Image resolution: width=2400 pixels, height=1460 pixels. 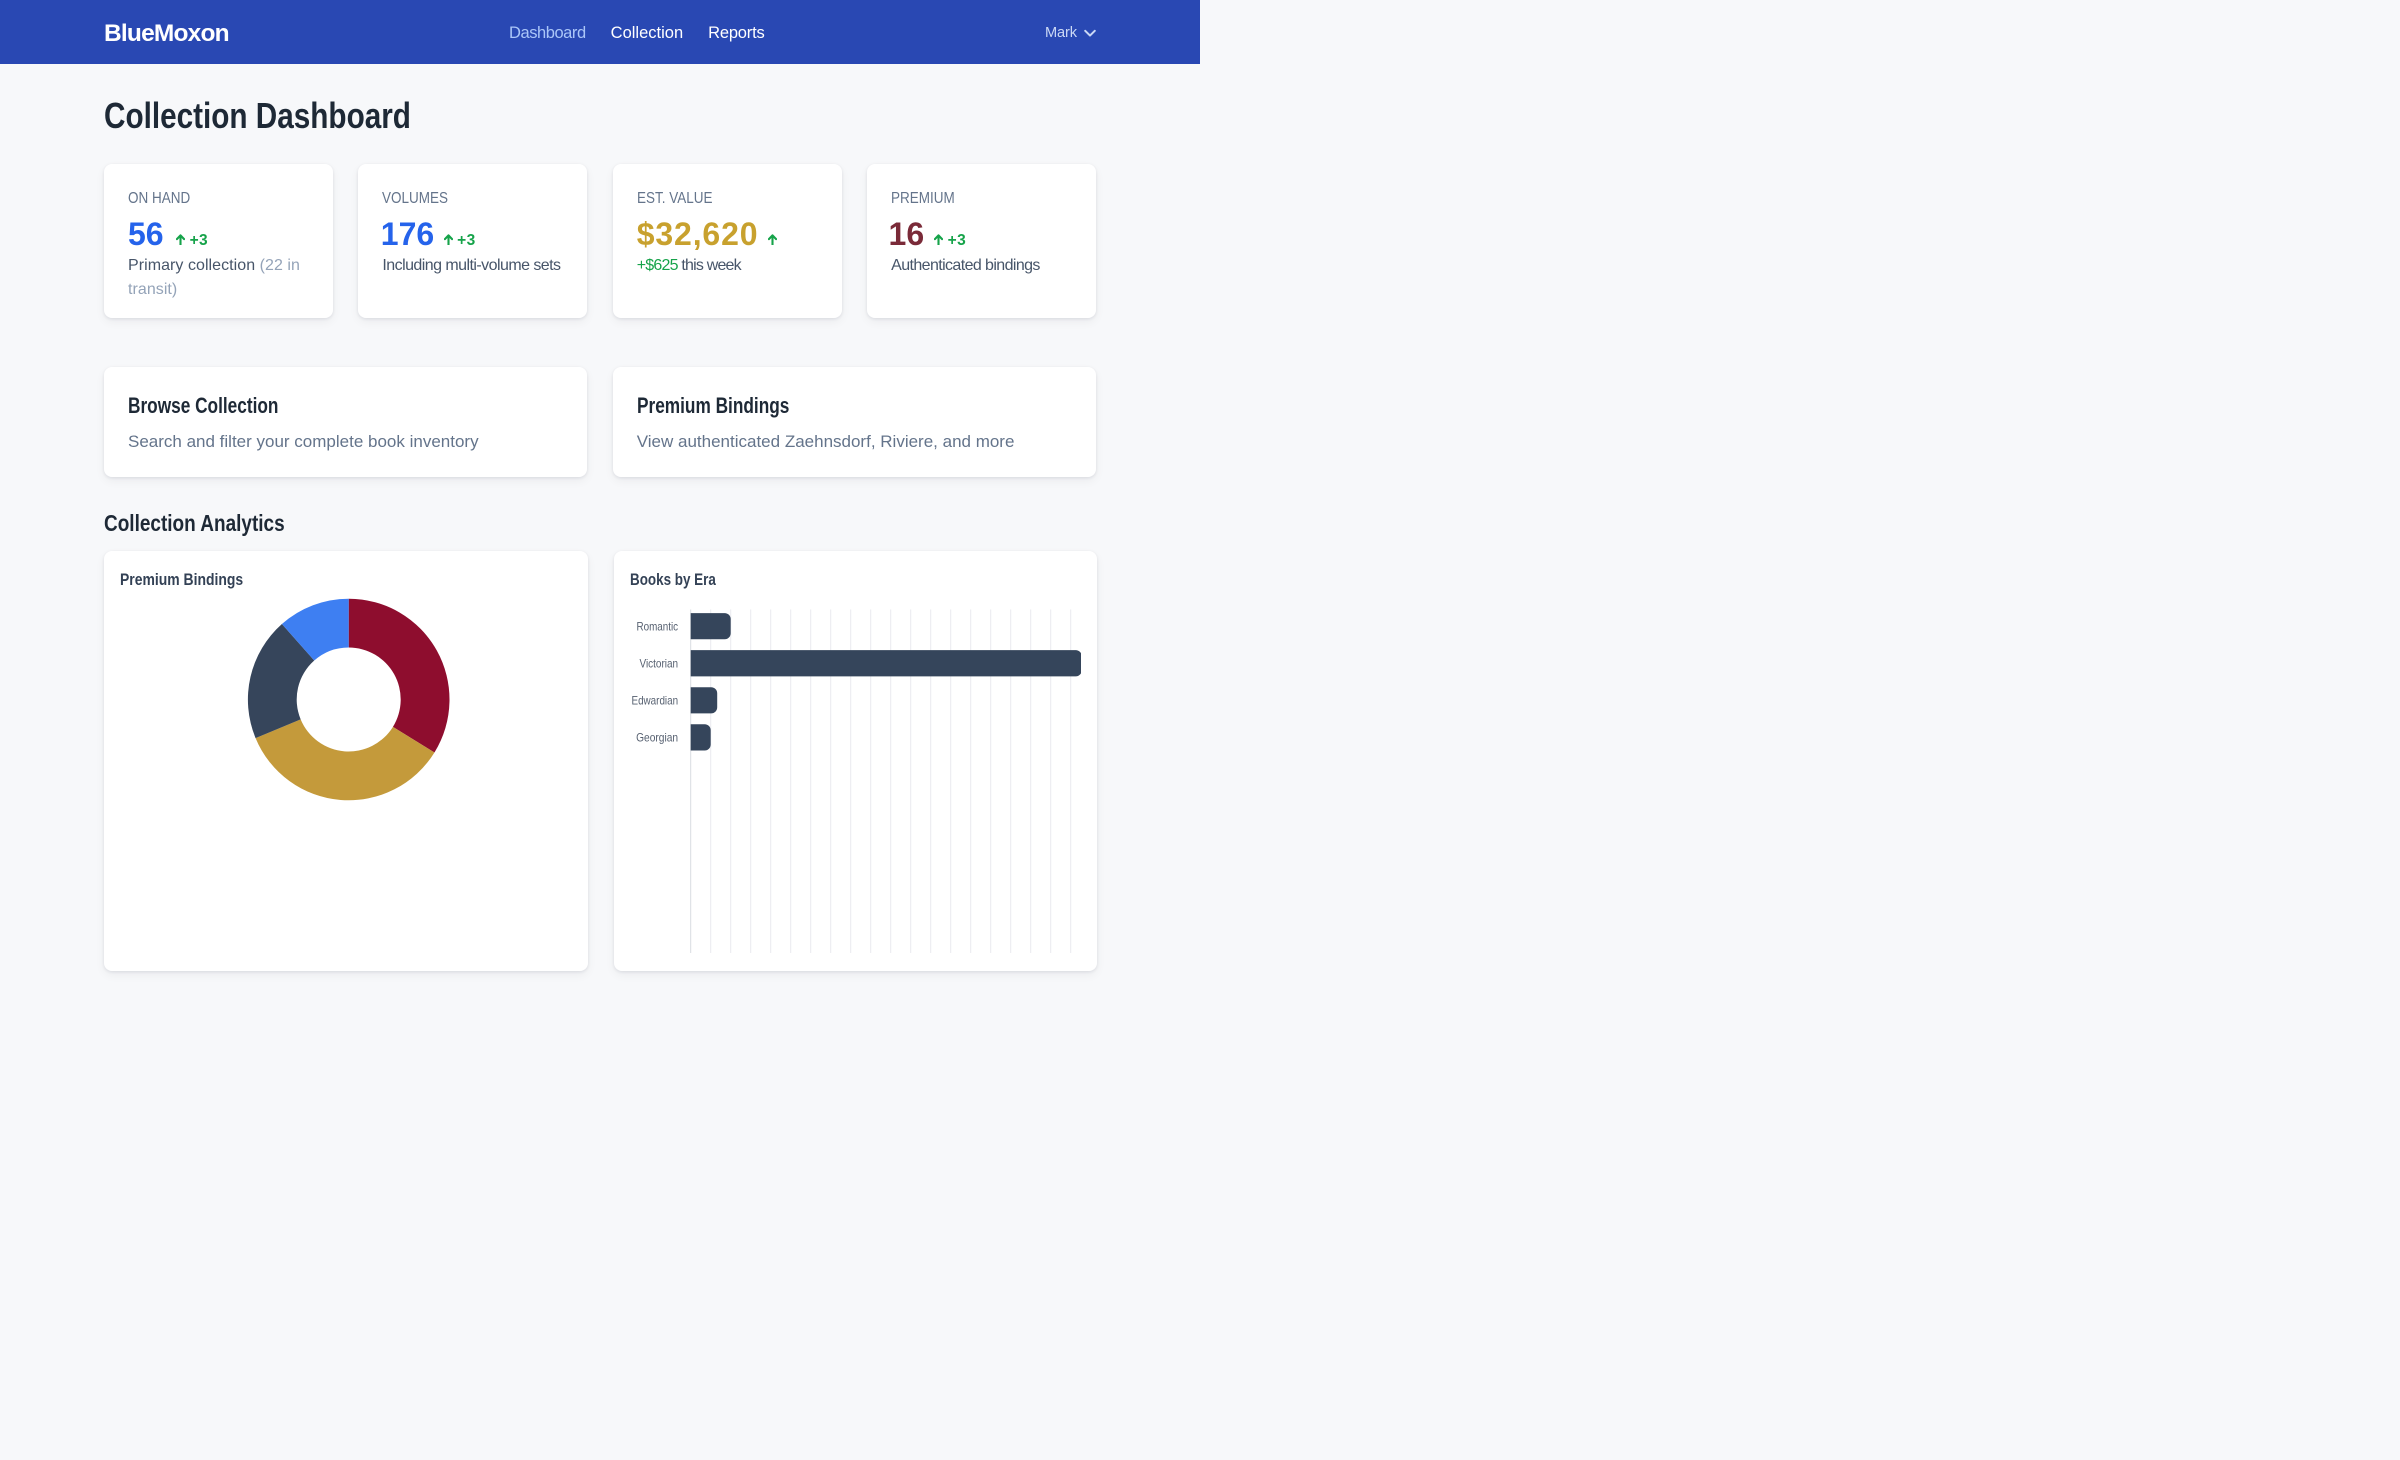 I want to click on svg-text: Georgian, so click(x=657, y=738).